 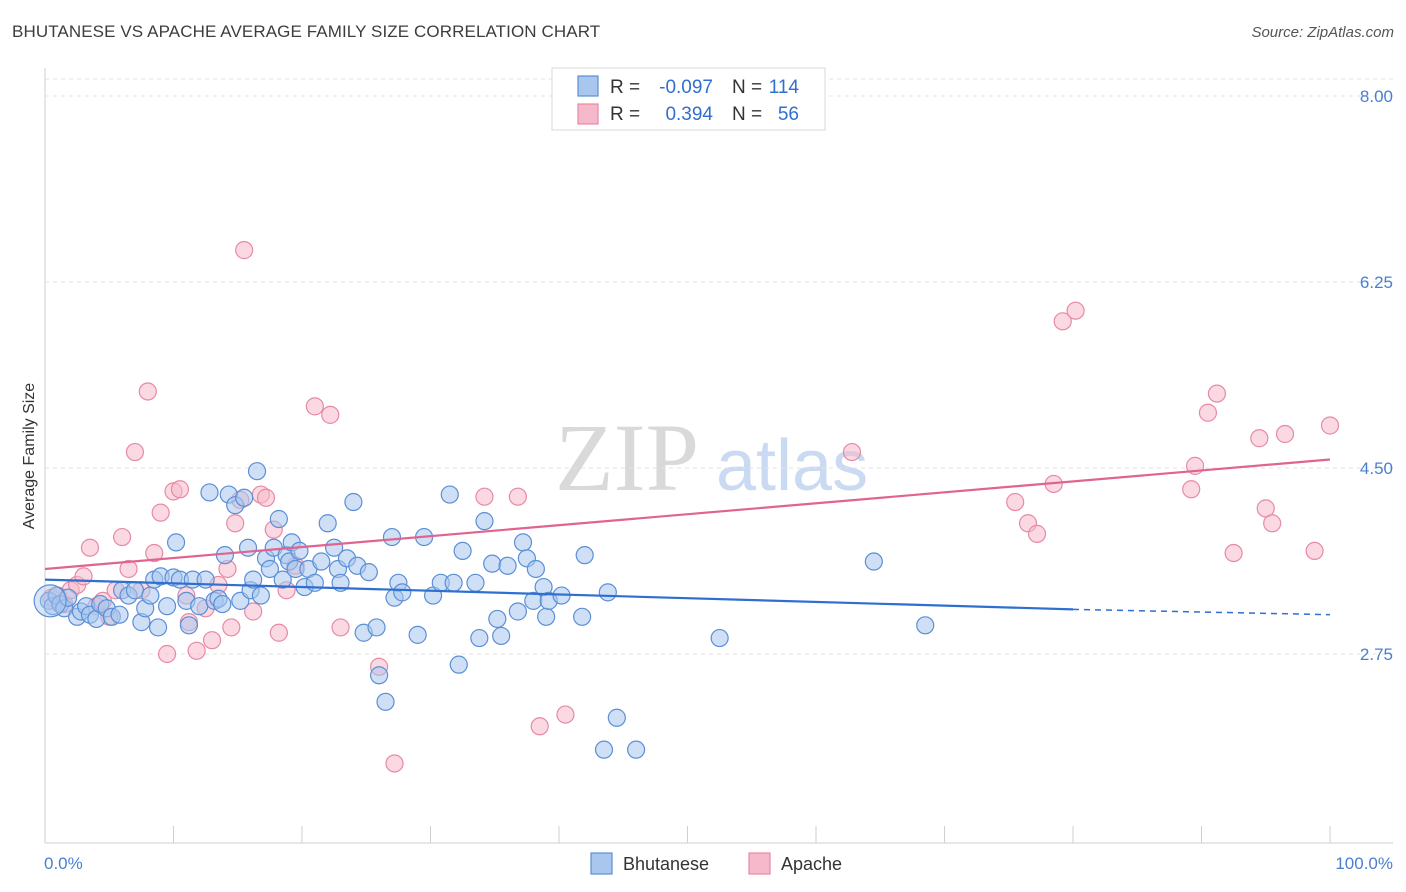 What do you see at coordinates (588, 86) in the screenshot?
I see `legend-swatch-bhutanese` at bounding box center [588, 86].